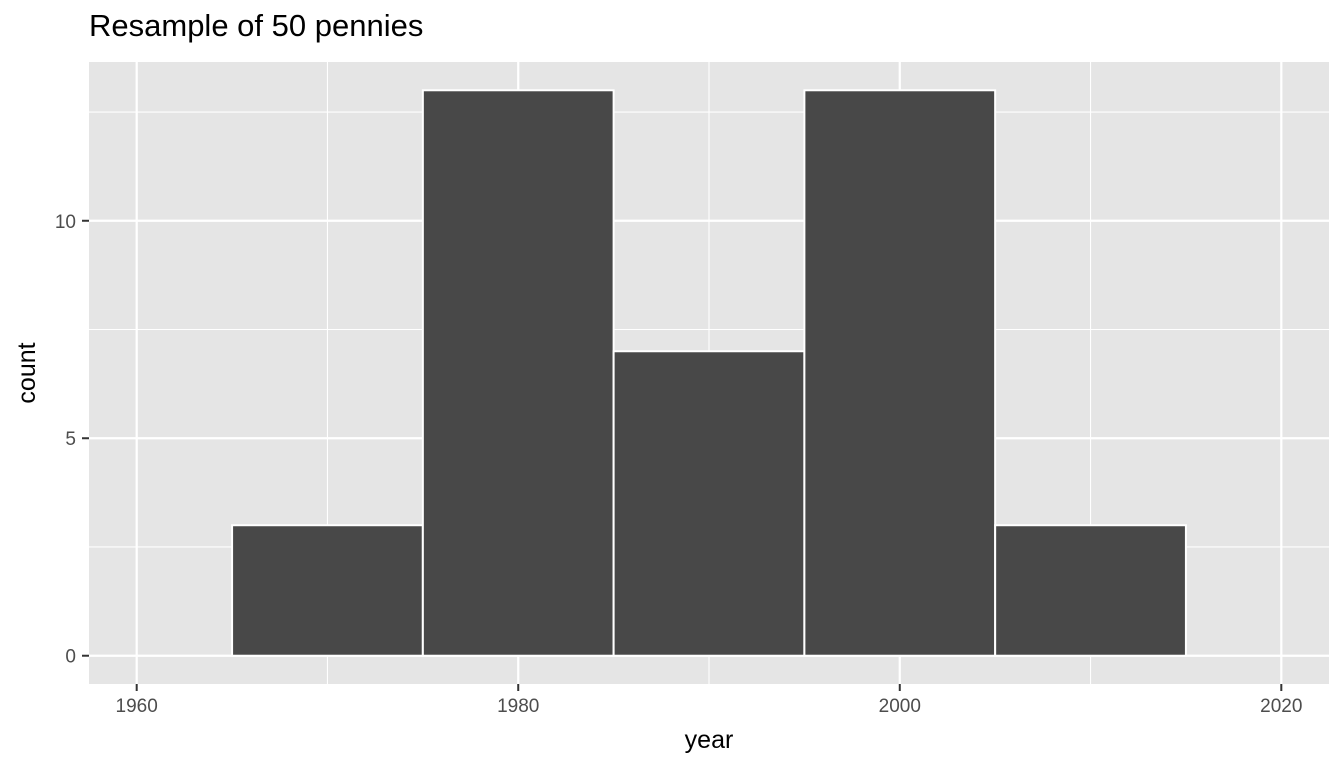 This screenshot has height=768, width=1344. I want to click on x-tick-label: 2020, so click(1281, 706).